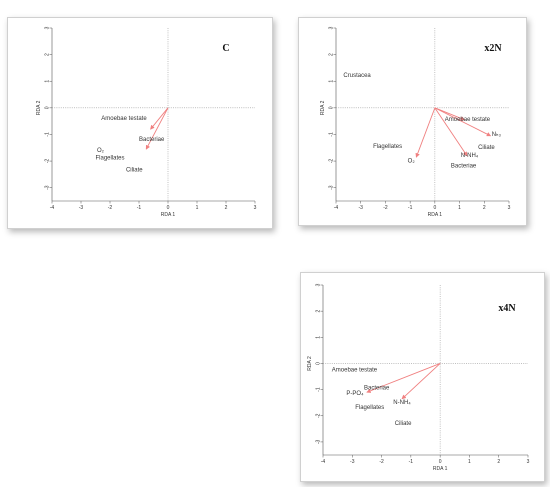  What do you see at coordinates (493, 48) in the screenshot?
I see `panel-title: x2N` at bounding box center [493, 48].